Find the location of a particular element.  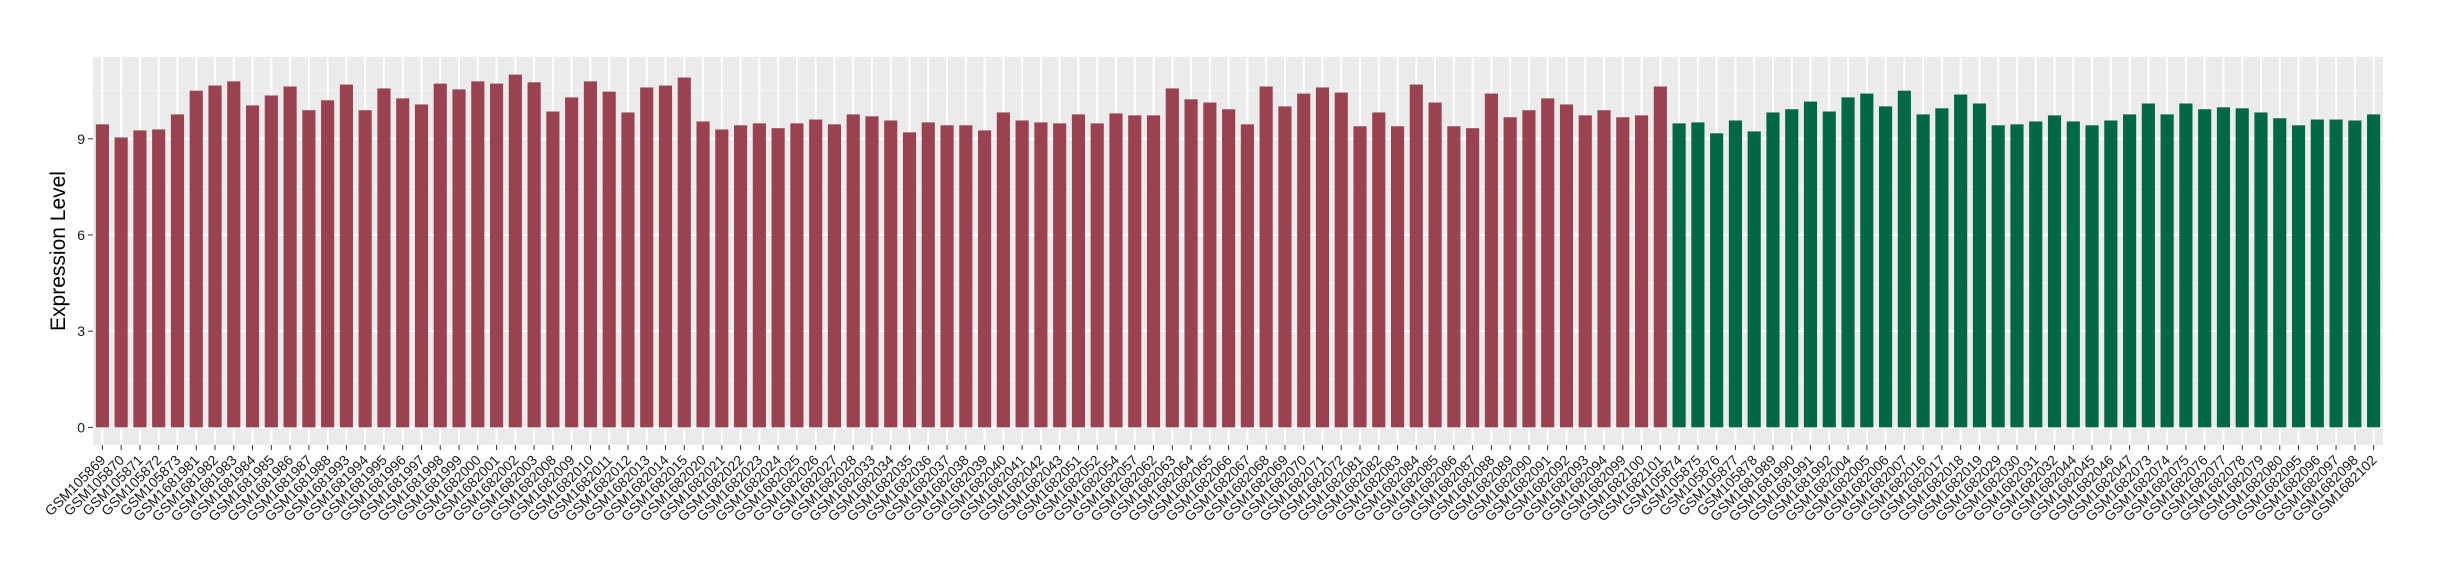

bar-GSM105869 is located at coordinates (102, 276).